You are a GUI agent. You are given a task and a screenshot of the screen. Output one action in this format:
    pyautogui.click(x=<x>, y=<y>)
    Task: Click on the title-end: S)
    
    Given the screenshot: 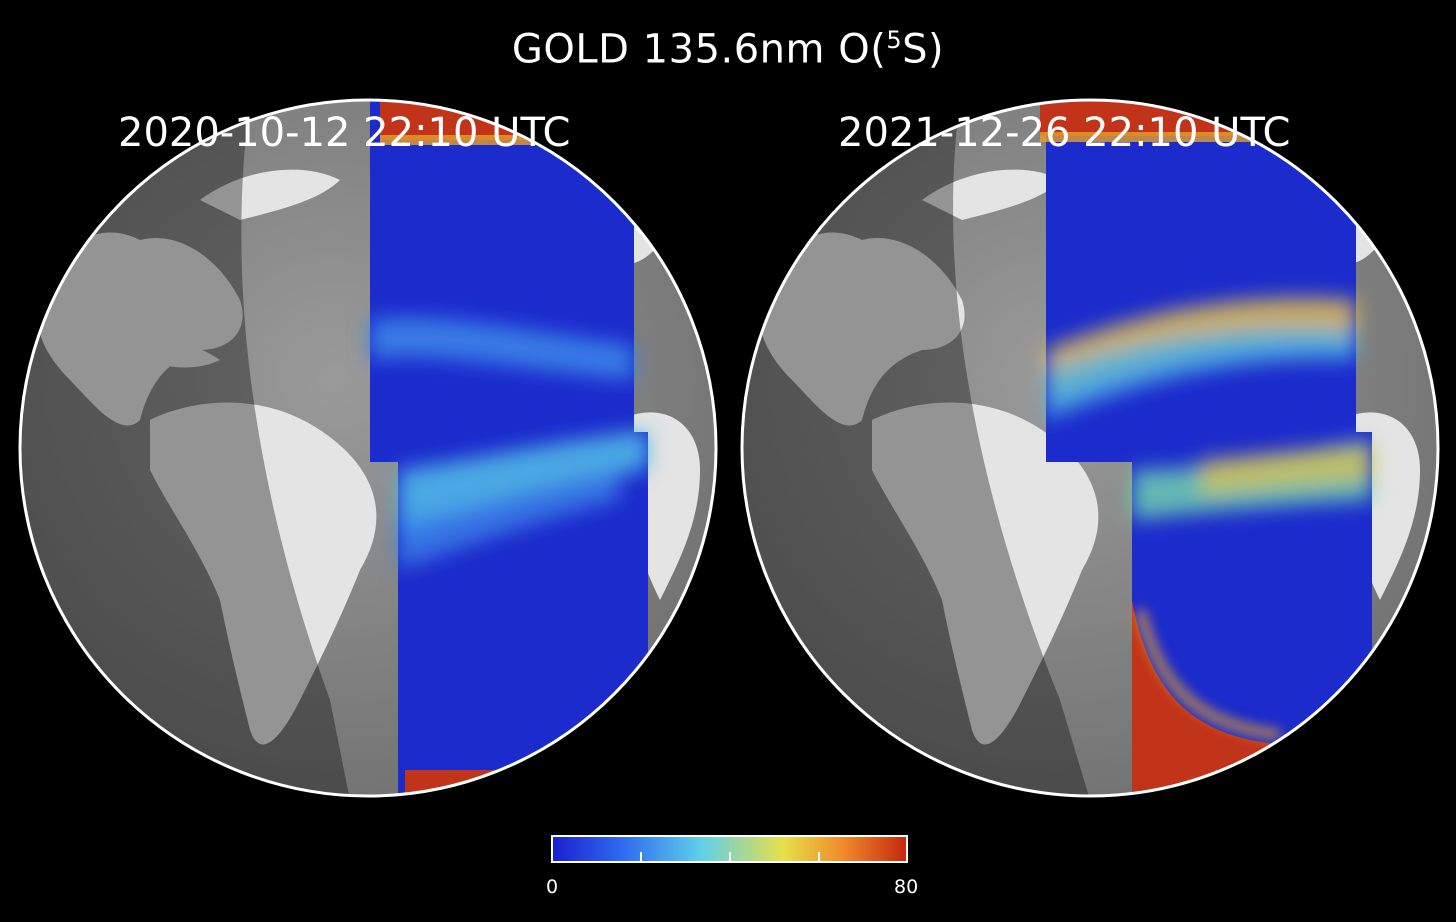 What is the action you would take?
    pyautogui.click(x=923, y=49)
    